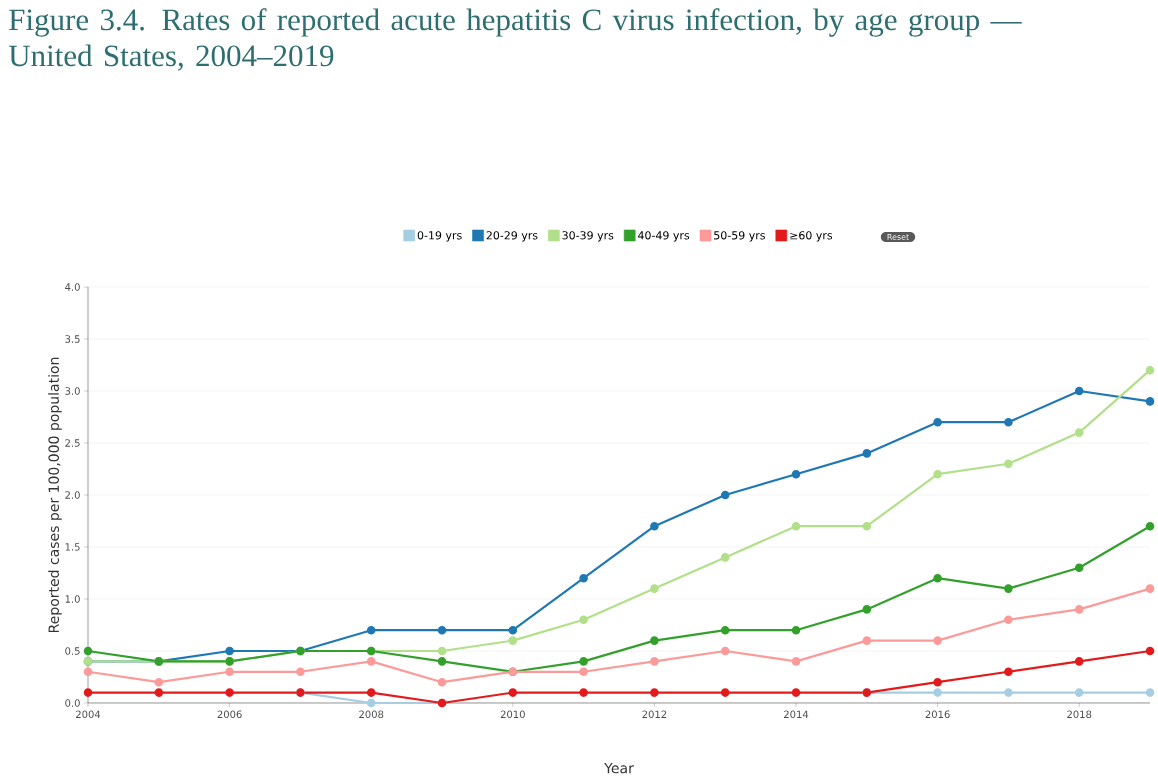  Describe the element at coordinates (739, 236) in the screenshot. I see `legend-label: 50-59 yrs` at that location.